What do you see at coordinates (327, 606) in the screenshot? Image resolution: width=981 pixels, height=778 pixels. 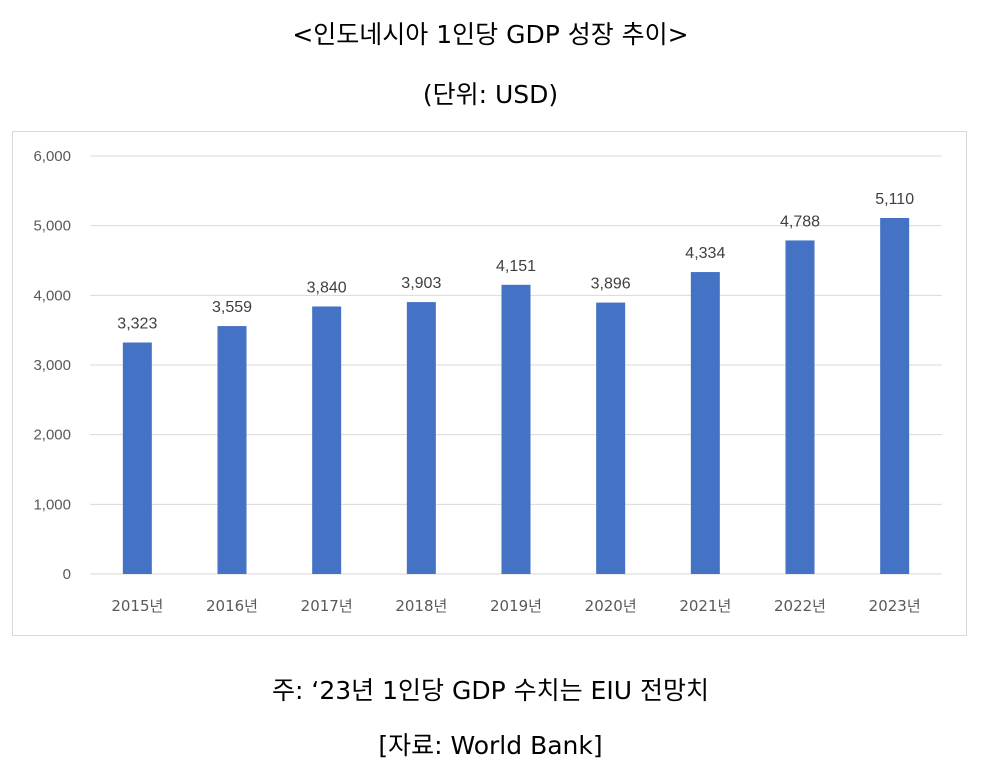 I see `x-tick-label: 2017년` at bounding box center [327, 606].